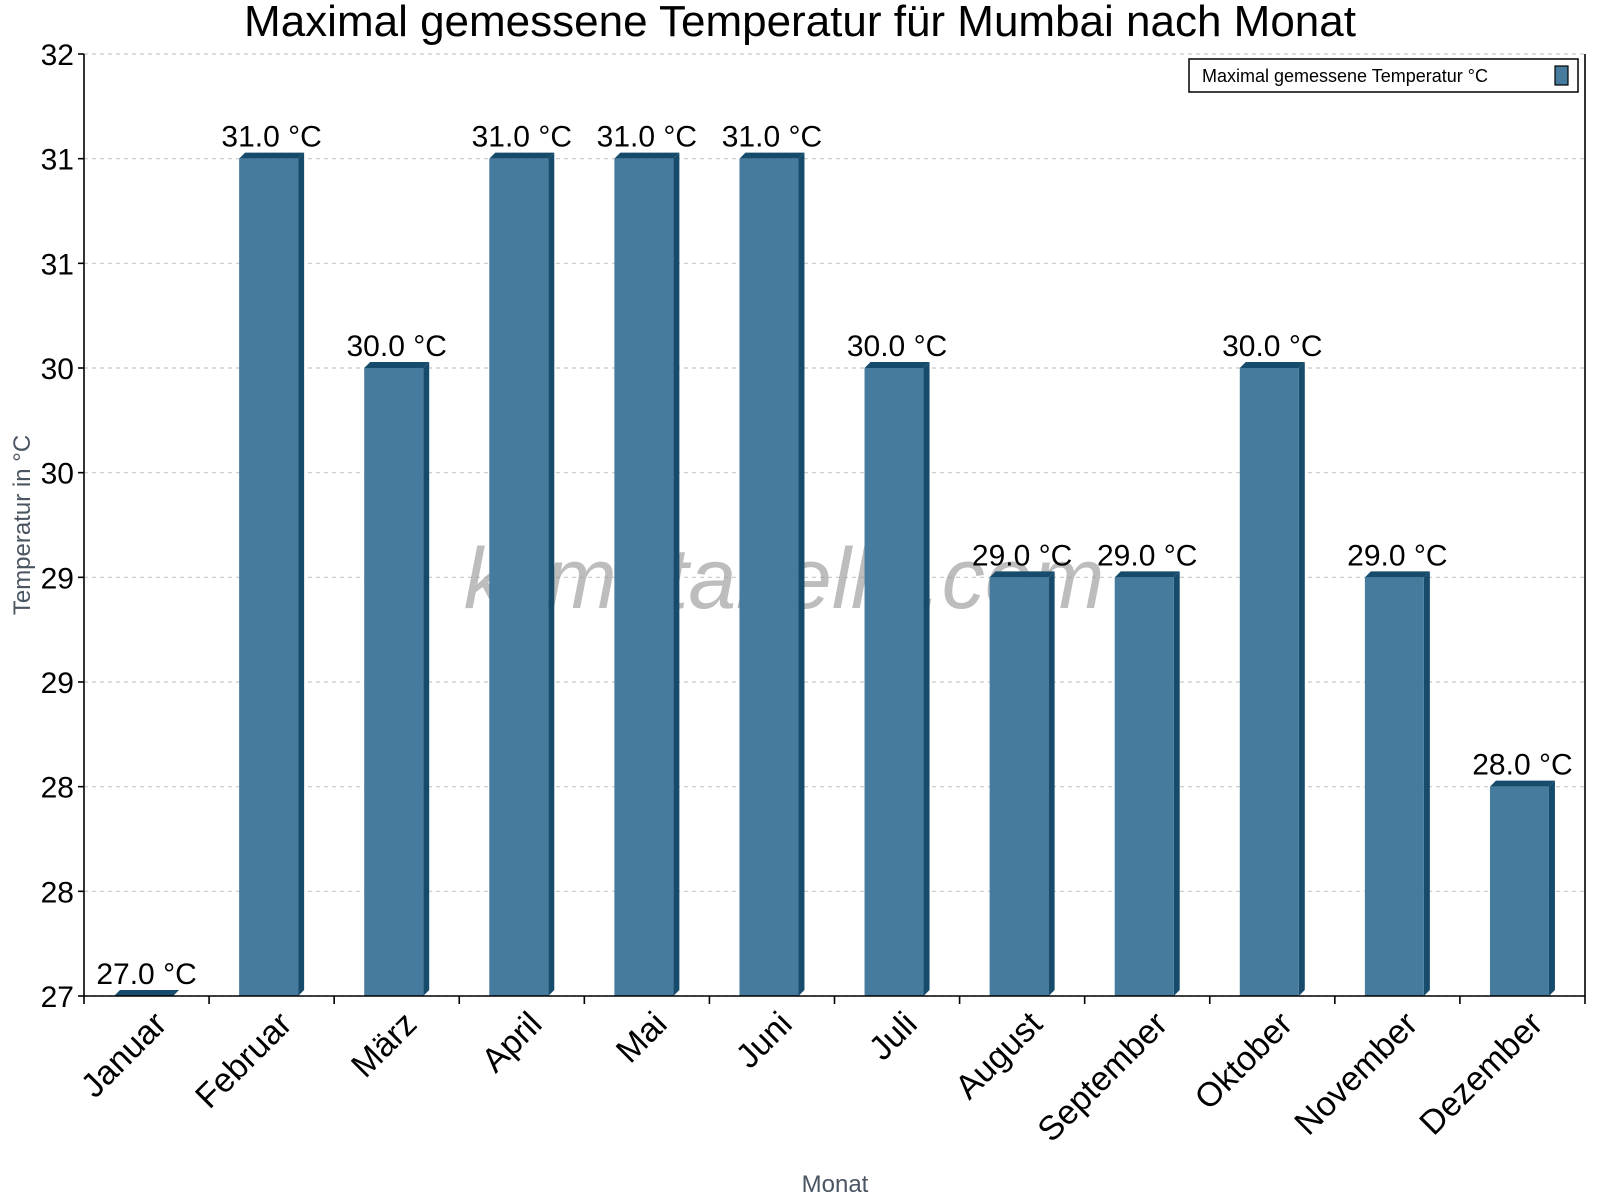 The width and height of the screenshot is (1600, 1200). I want to click on x-tick-label: Mai, so click(642, 1038).